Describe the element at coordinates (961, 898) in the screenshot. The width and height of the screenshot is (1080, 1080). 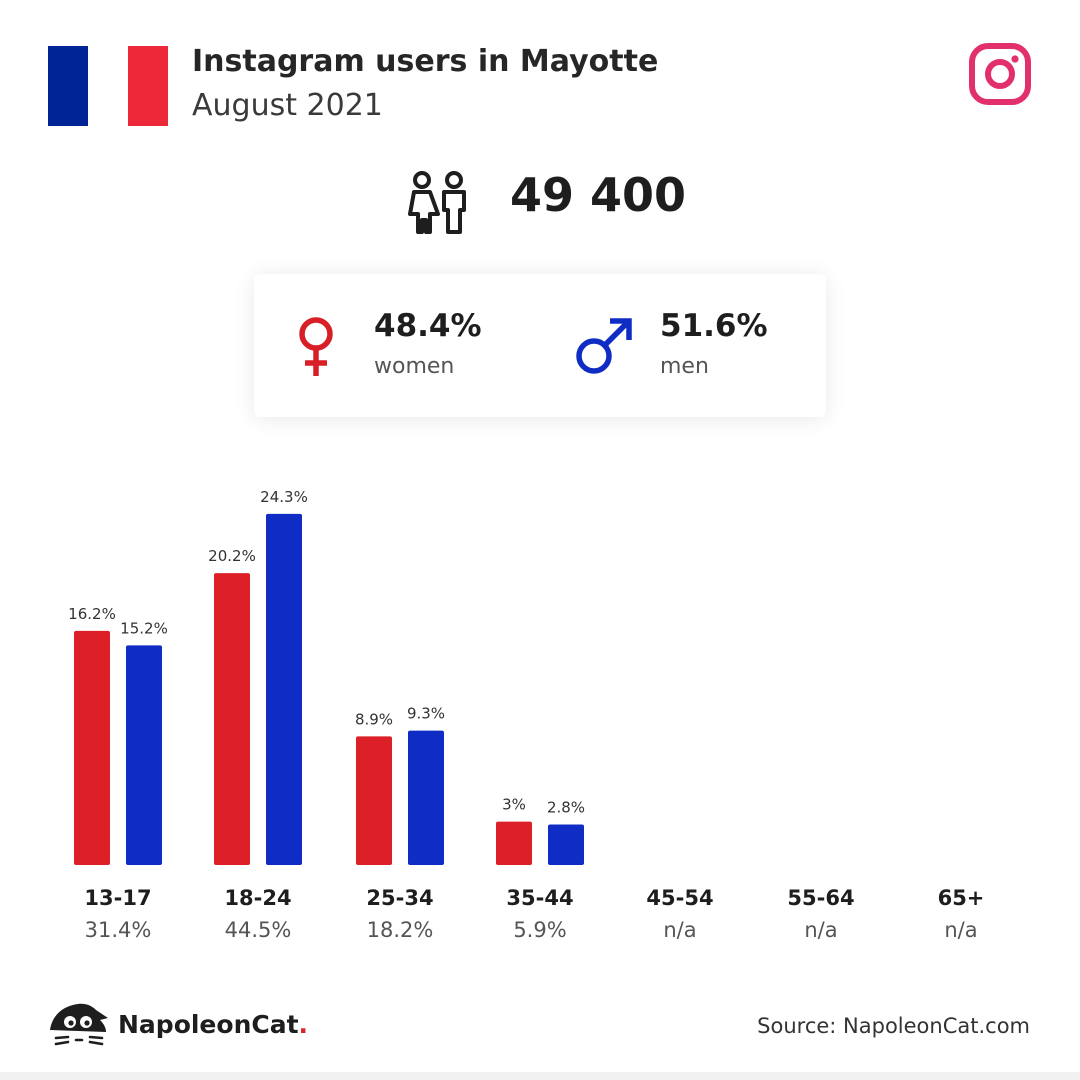
I see `age-group-label: 65+` at that location.